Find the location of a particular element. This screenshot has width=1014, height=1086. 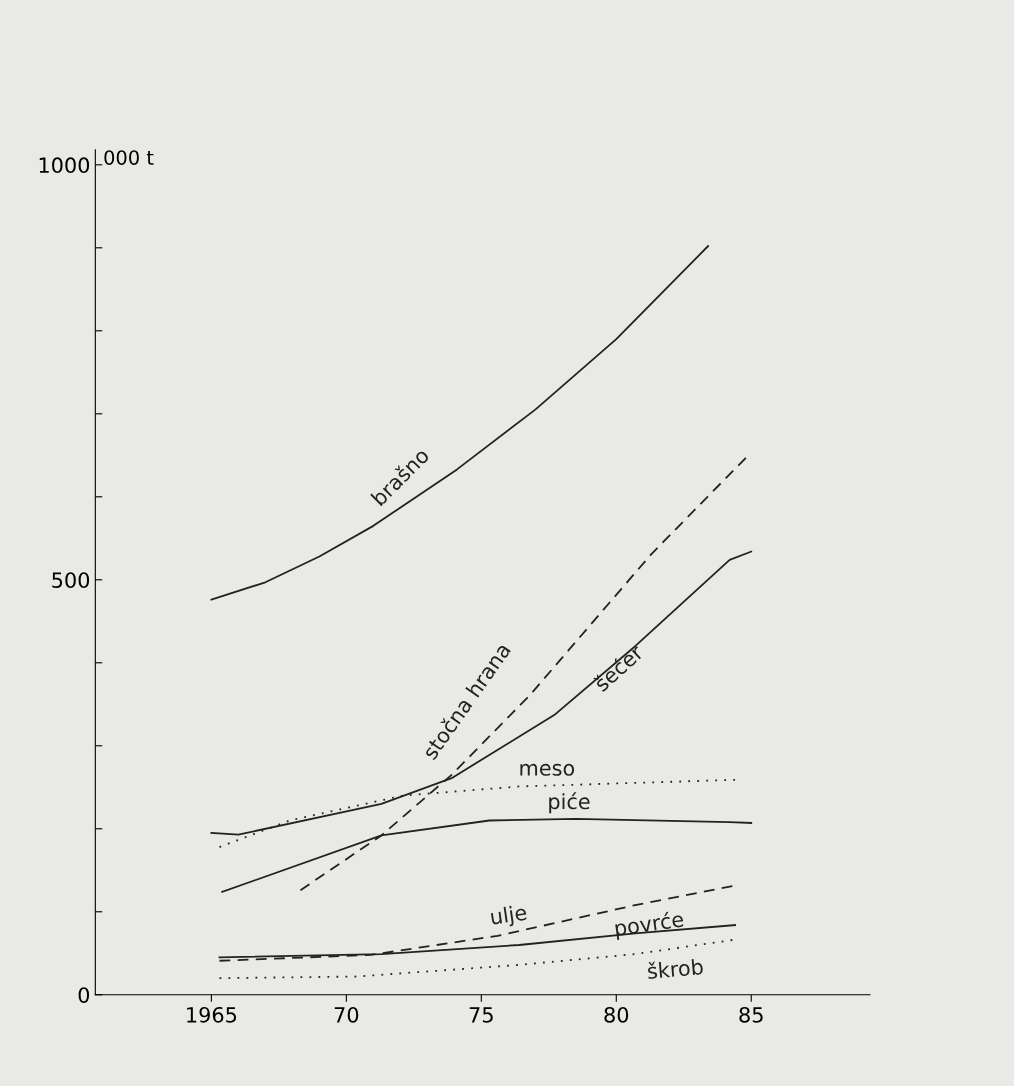

y-tick-label: 1000 is located at coordinates (64, 165).